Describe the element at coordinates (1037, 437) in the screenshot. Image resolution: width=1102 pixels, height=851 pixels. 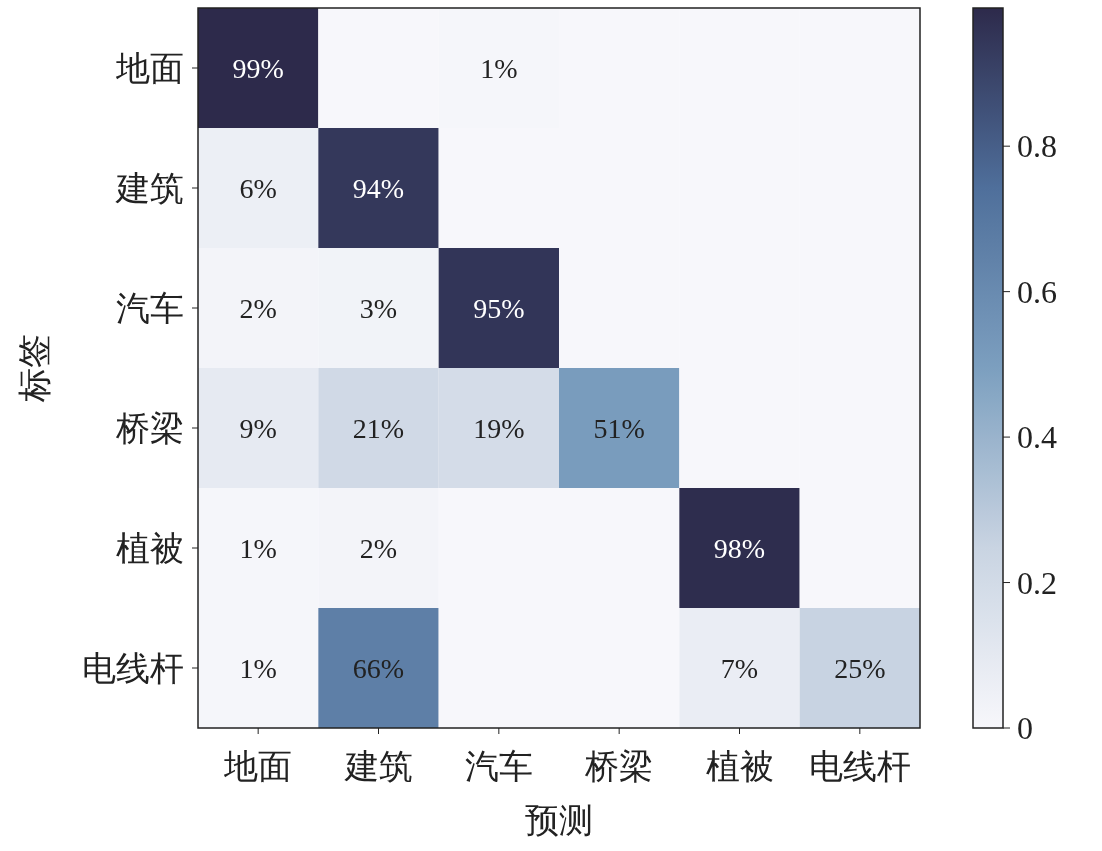
I see `color-bar-label: 0.4` at that location.